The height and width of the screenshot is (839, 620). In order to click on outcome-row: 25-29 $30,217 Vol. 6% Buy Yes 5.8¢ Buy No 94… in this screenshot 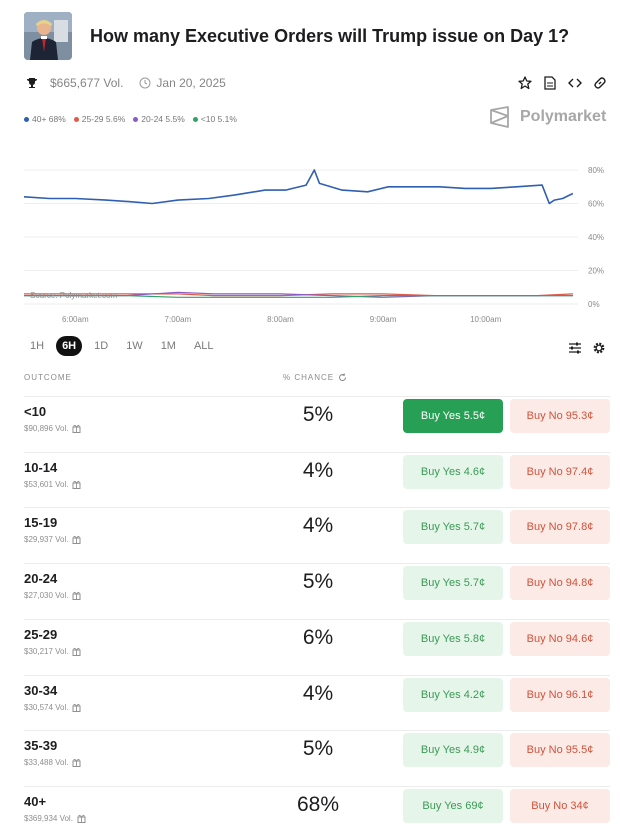, I will do `click(317, 646)`.